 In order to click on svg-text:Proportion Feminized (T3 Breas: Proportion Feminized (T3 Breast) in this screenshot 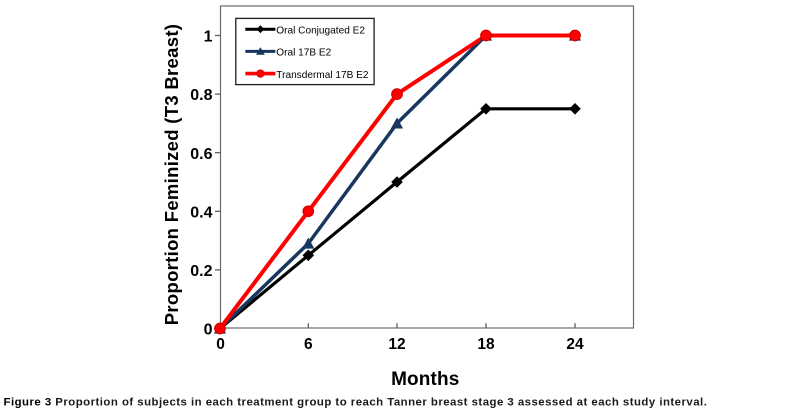, I will do `click(171, 175)`.